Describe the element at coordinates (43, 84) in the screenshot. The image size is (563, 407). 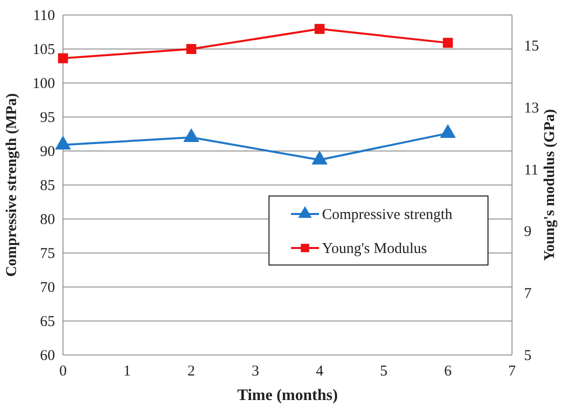
I see `y-tick-label: 100` at that location.